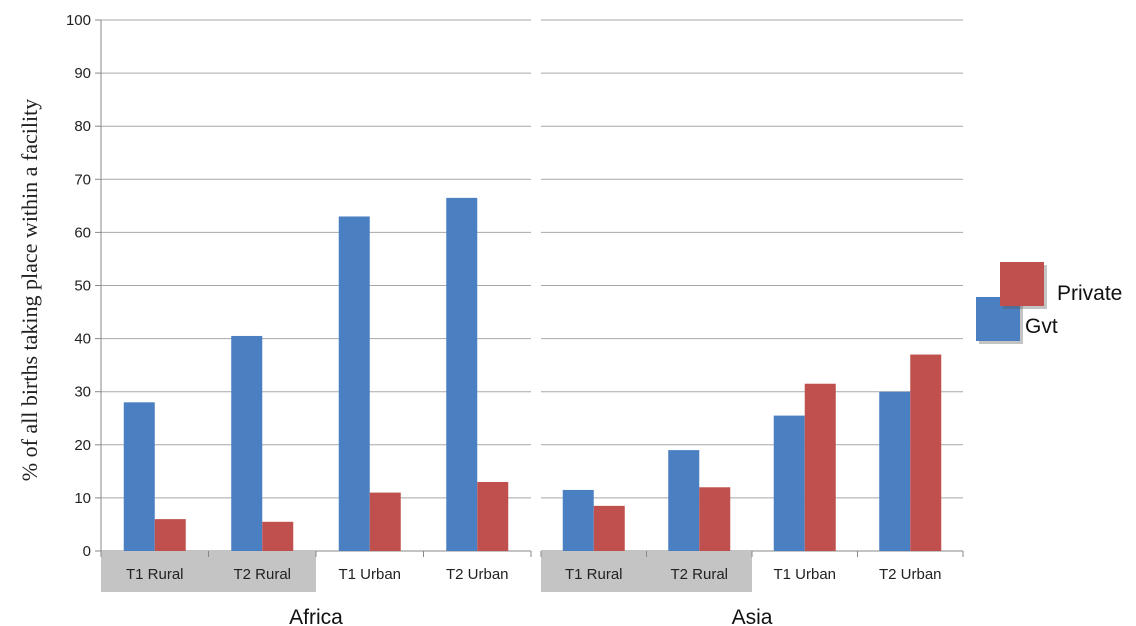 This screenshot has height=626, width=1136. What do you see at coordinates (531, 616) in the screenshot?
I see `panel-labels: Africa Asia` at bounding box center [531, 616].